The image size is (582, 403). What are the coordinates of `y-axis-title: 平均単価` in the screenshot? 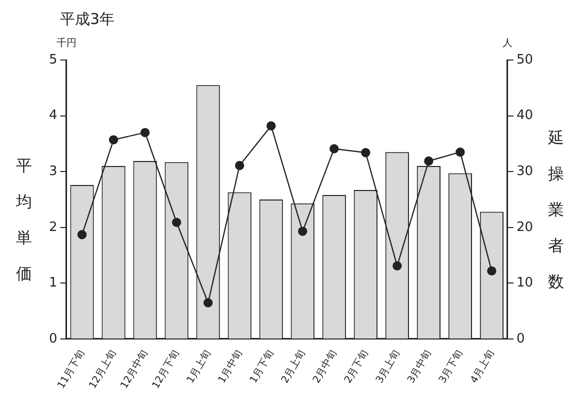 It's located at (24, 220).